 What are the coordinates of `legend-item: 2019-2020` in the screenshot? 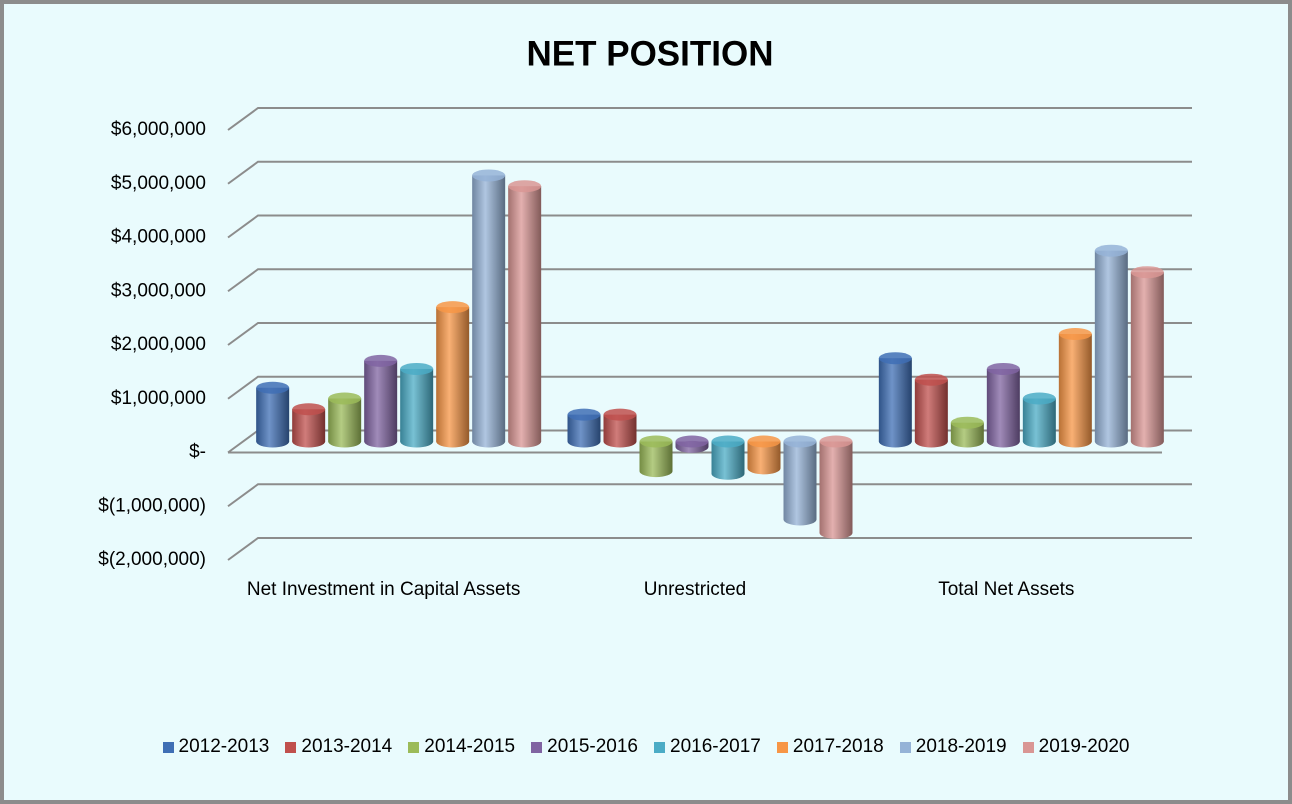 It's located at (1076, 747).